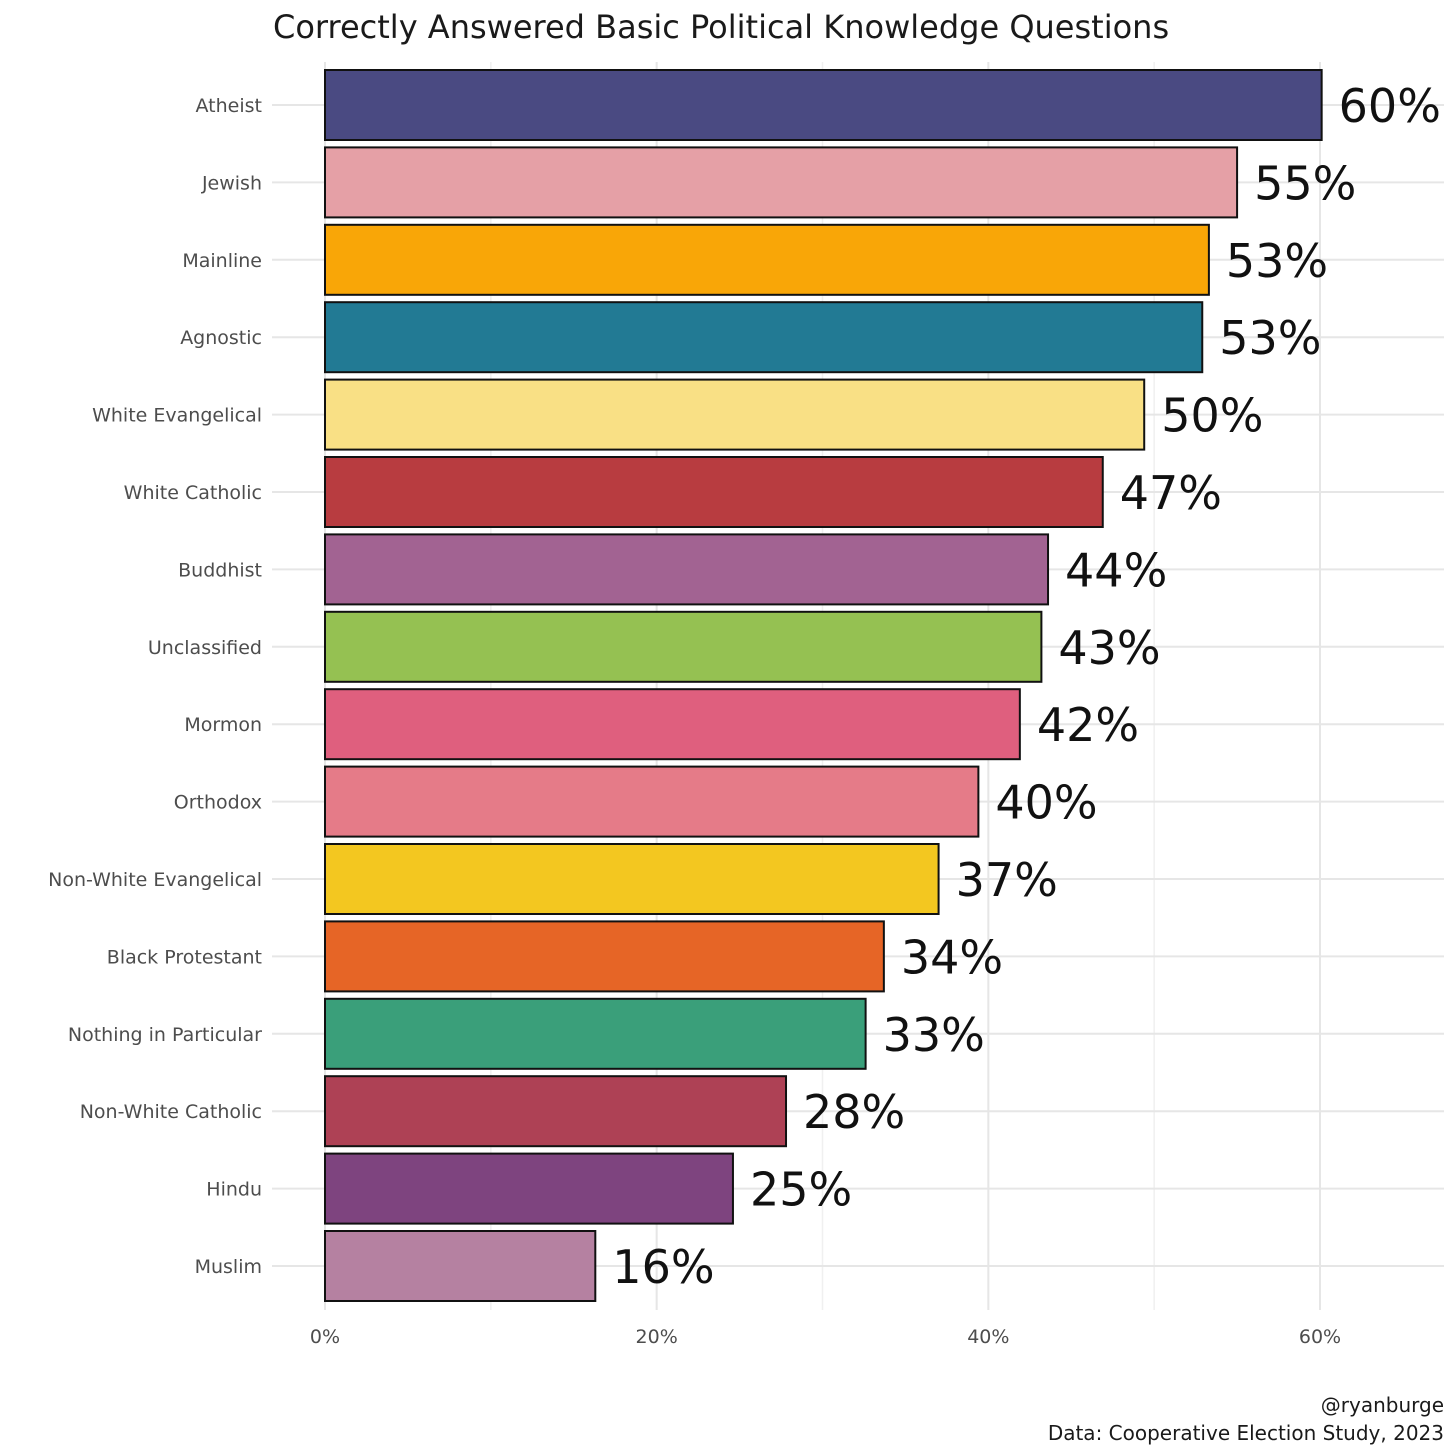 This screenshot has width=1456, height=1456. What do you see at coordinates (1109, 648) in the screenshot?
I see `data-label: 43%` at bounding box center [1109, 648].